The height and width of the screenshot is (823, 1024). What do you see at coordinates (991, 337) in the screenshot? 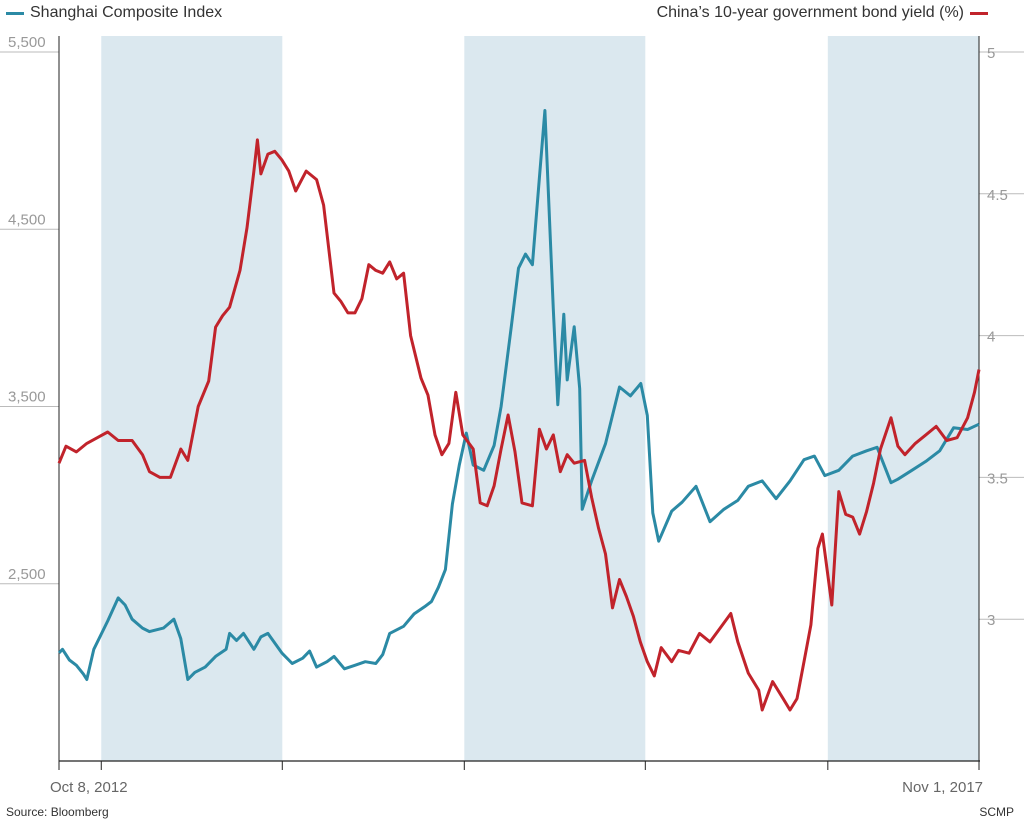
I see `right-tick-label: 4` at bounding box center [991, 337].